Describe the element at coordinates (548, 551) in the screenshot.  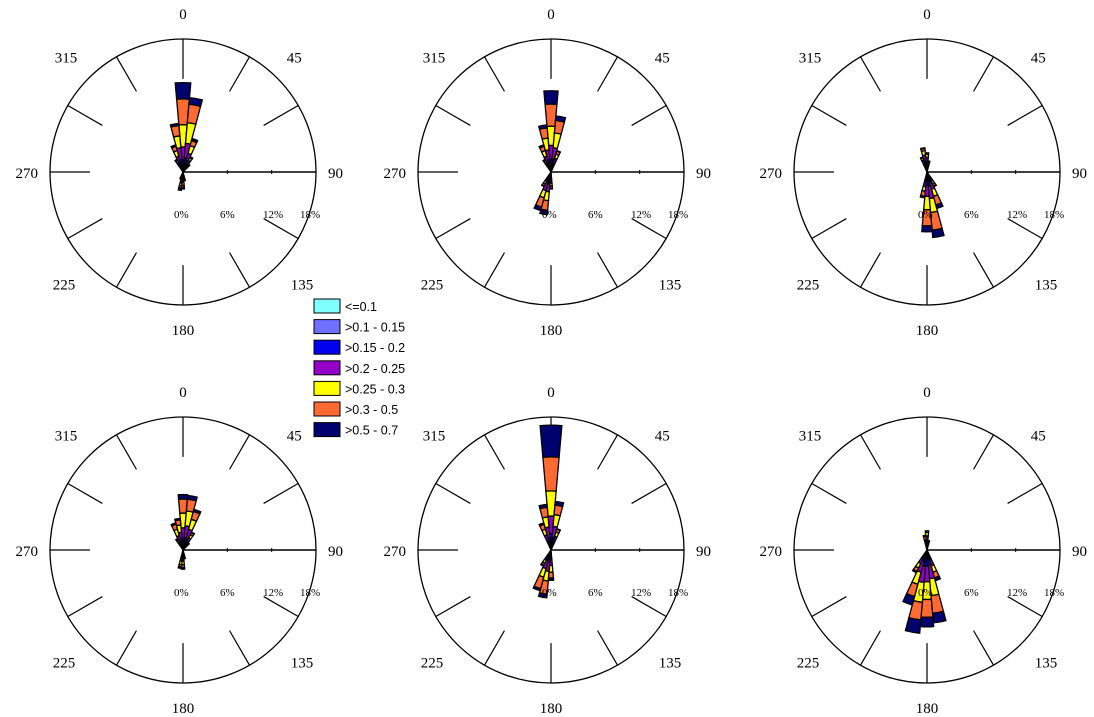
I see `wind-rose-panel-5: 0% 6% 12% 18% 0 45 90 135 180 225 270 315` at that location.